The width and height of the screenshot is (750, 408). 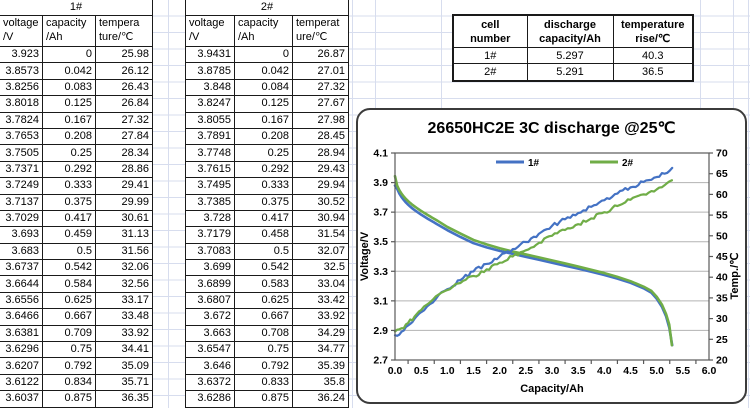 I want to click on cell: 29.43, so click(x=320, y=169).